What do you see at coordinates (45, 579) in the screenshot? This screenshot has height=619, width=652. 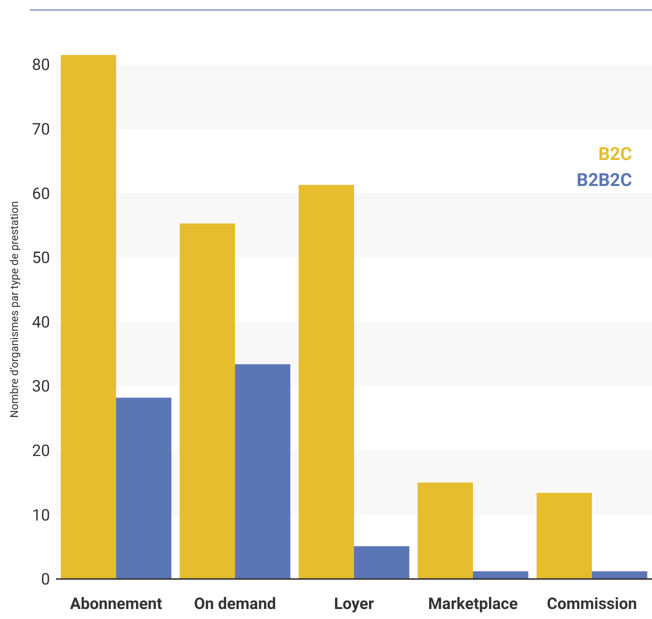 I see `y-tick-label: 0` at bounding box center [45, 579].